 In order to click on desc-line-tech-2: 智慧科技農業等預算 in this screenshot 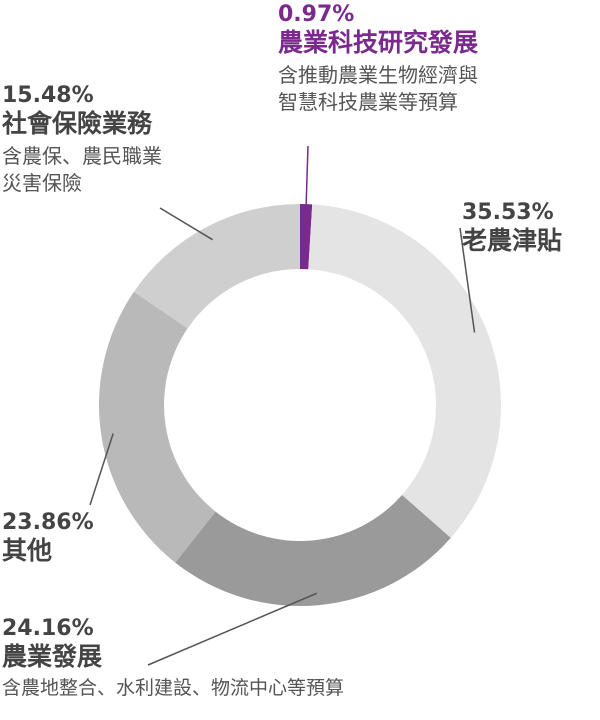, I will do `click(368, 102)`.